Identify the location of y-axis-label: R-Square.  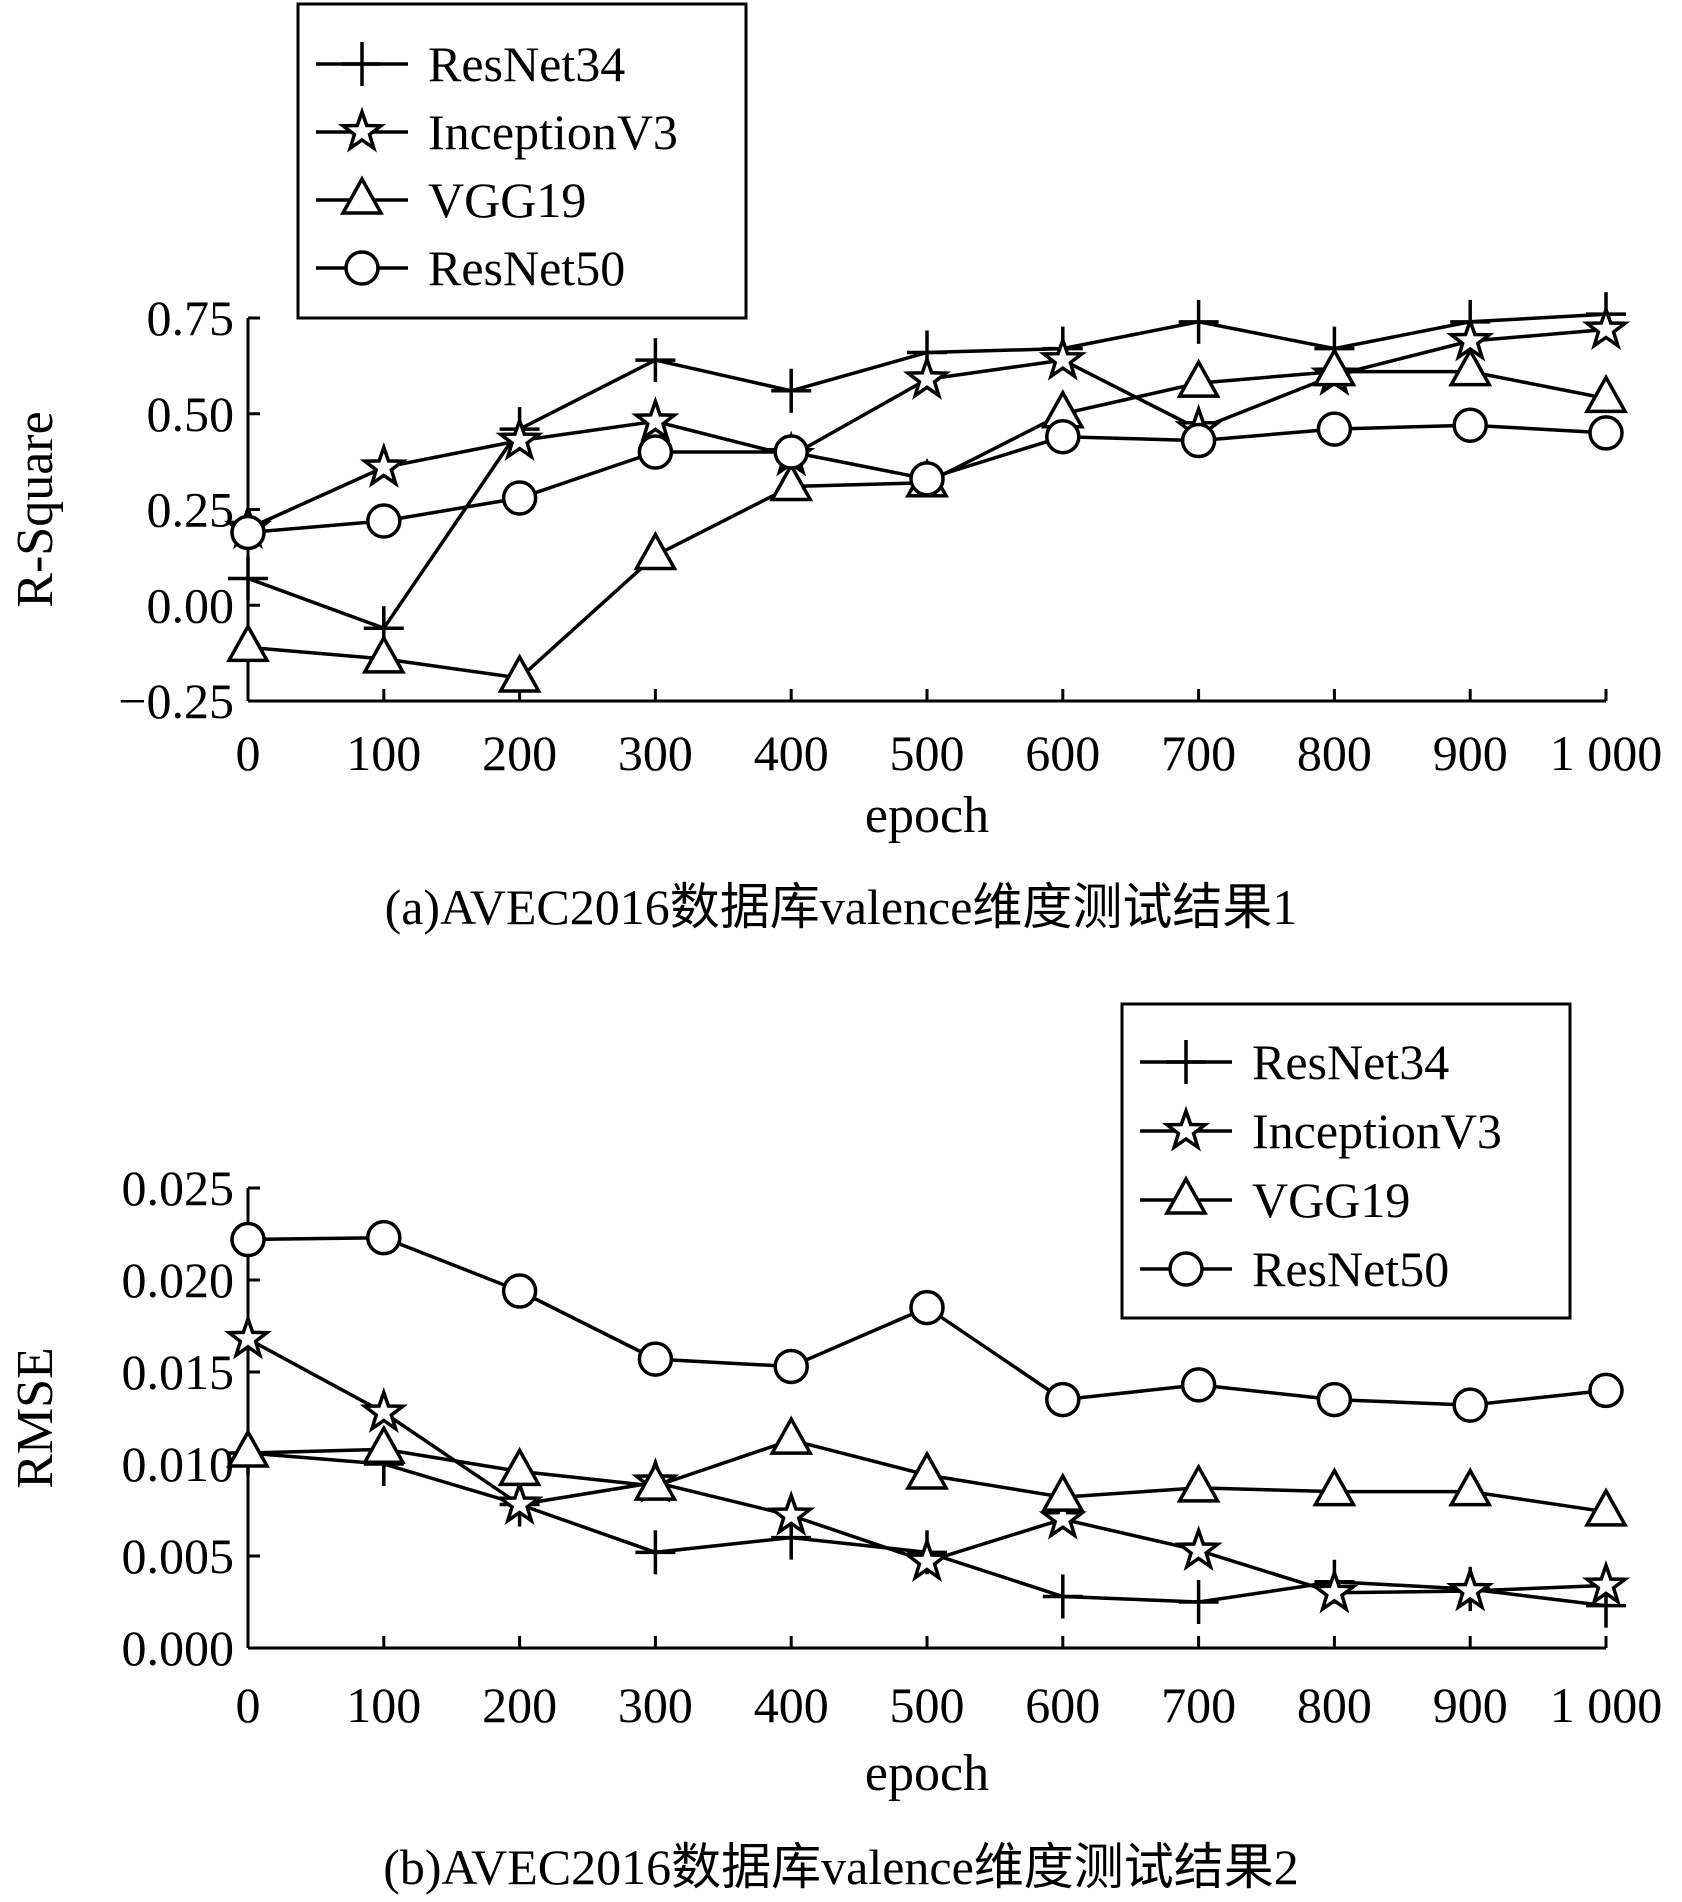
(35, 509).